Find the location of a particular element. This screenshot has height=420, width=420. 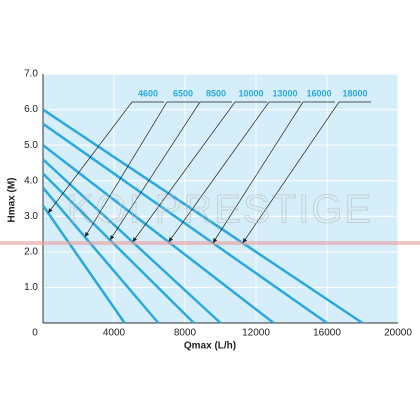

curve-label: 10000 is located at coordinates (250, 93).